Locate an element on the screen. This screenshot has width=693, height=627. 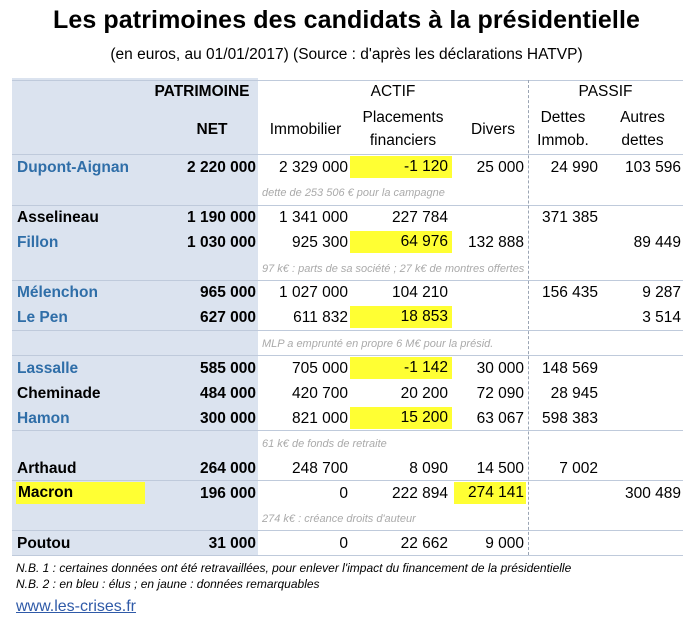
placements-value: 8 090 is located at coordinates (428, 468).